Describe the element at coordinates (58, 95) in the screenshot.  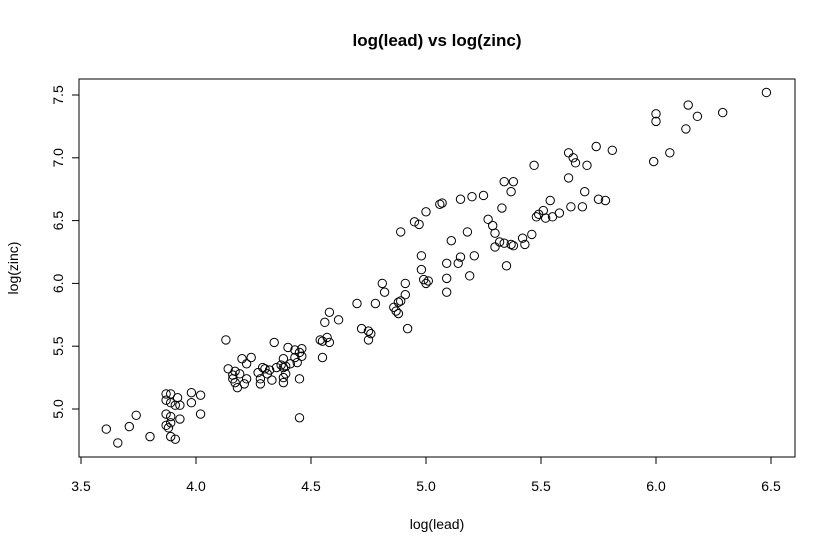
I see `y-tick-label: 7.5` at that location.